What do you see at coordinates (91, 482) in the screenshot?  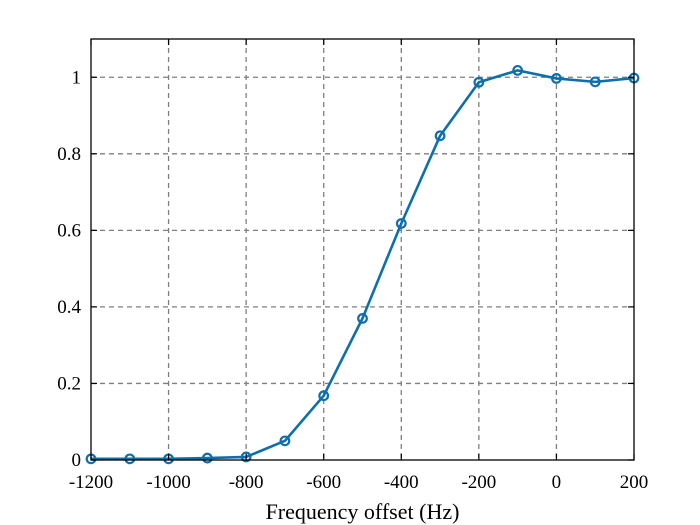 I see `x-tick-label: -1200` at bounding box center [91, 482].